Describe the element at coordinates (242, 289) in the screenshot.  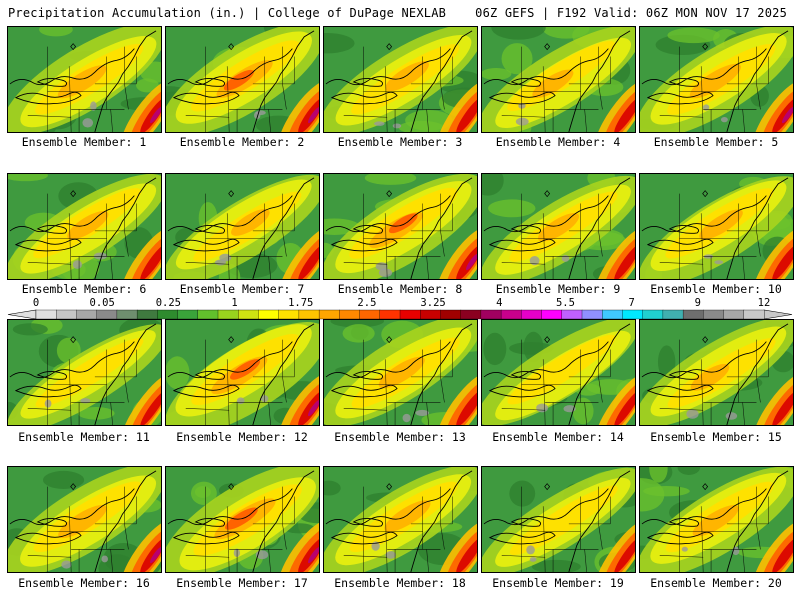
I see `ensemble-member-label: Ensemble Member: 7` at that location.